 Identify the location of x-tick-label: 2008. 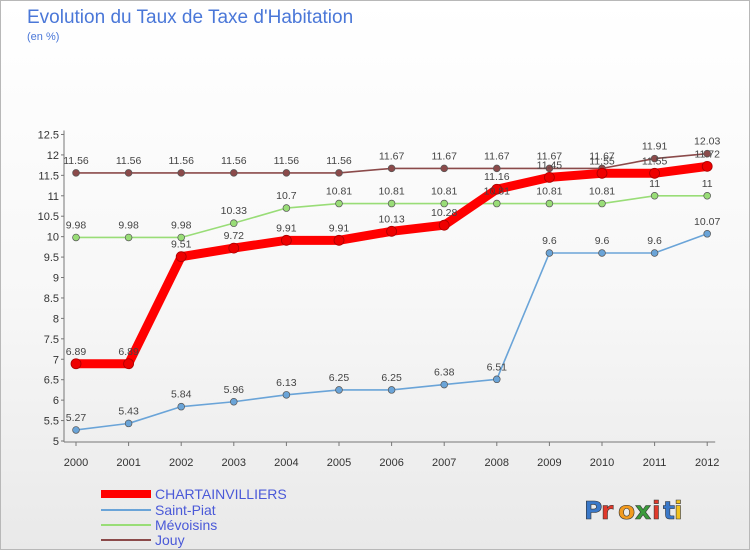
(497, 463).